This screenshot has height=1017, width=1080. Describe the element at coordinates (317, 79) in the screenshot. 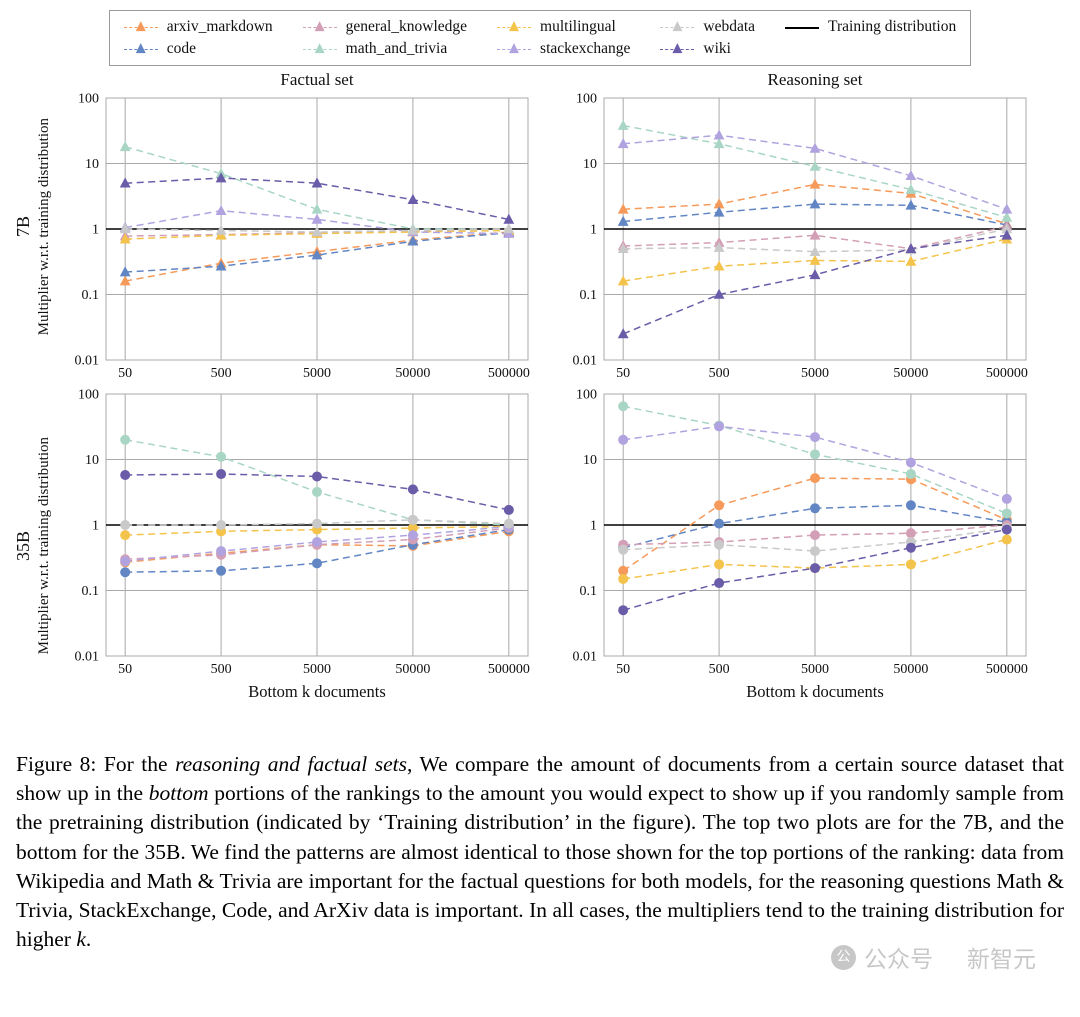

I see `chart-title-factual: Factual set` at that location.